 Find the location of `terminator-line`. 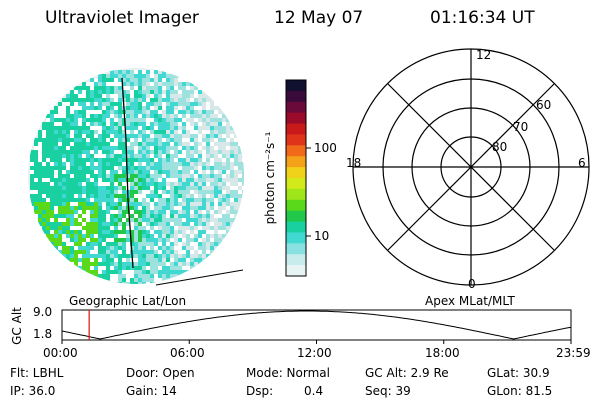

terminator-line is located at coordinates (127, 173).